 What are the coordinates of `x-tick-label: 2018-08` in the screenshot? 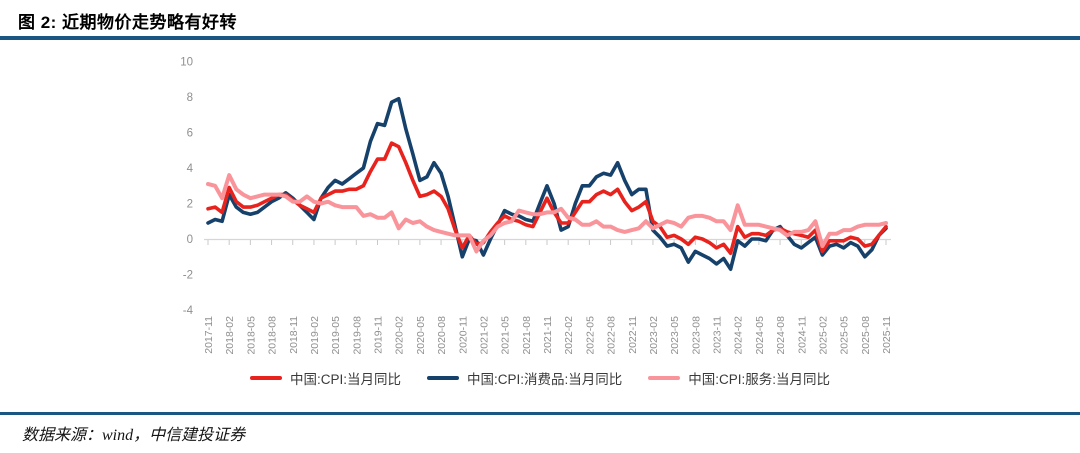 It's located at (273, 335).